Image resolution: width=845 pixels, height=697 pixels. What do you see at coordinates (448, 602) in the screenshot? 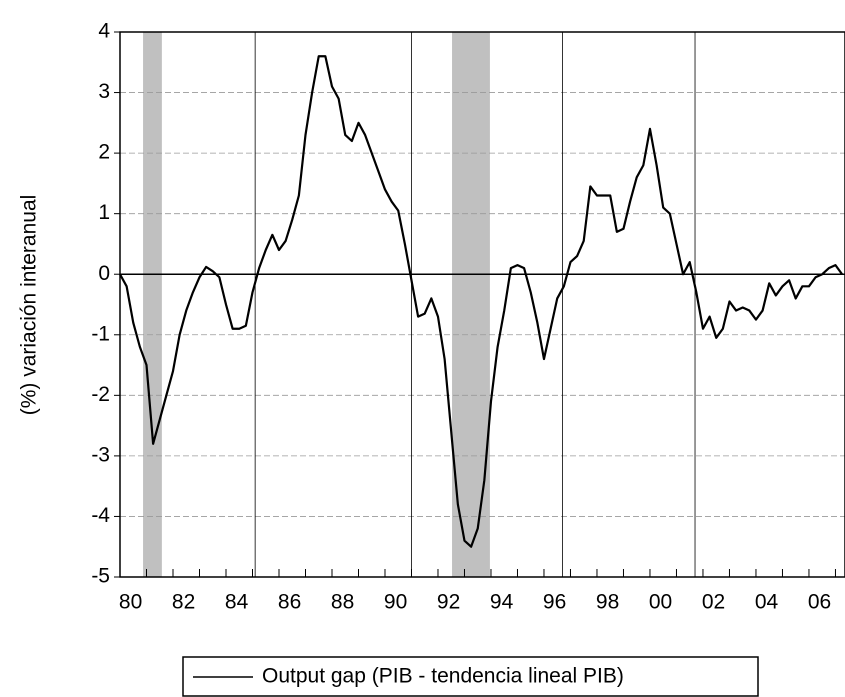
I see `x-tick-label: 92` at bounding box center [448, 602].